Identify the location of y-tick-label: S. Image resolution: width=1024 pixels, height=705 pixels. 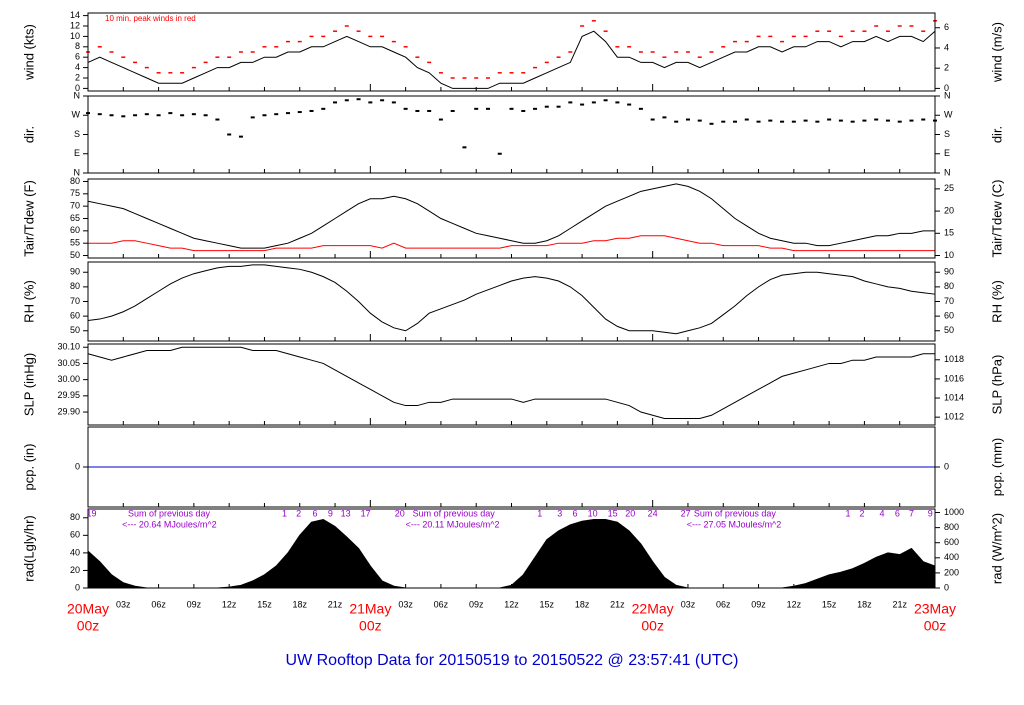
(77, 134).